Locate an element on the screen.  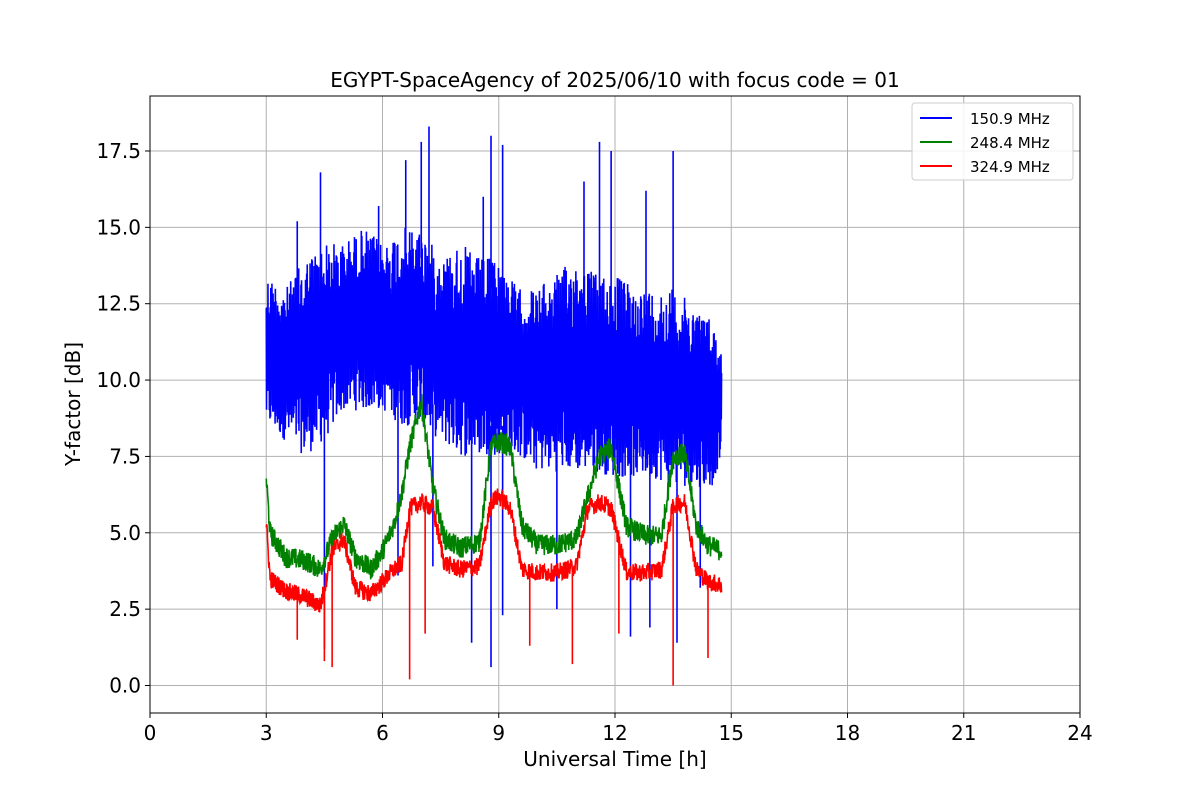
y-tick-label: 15.0 is located at coordinates (118, 227).